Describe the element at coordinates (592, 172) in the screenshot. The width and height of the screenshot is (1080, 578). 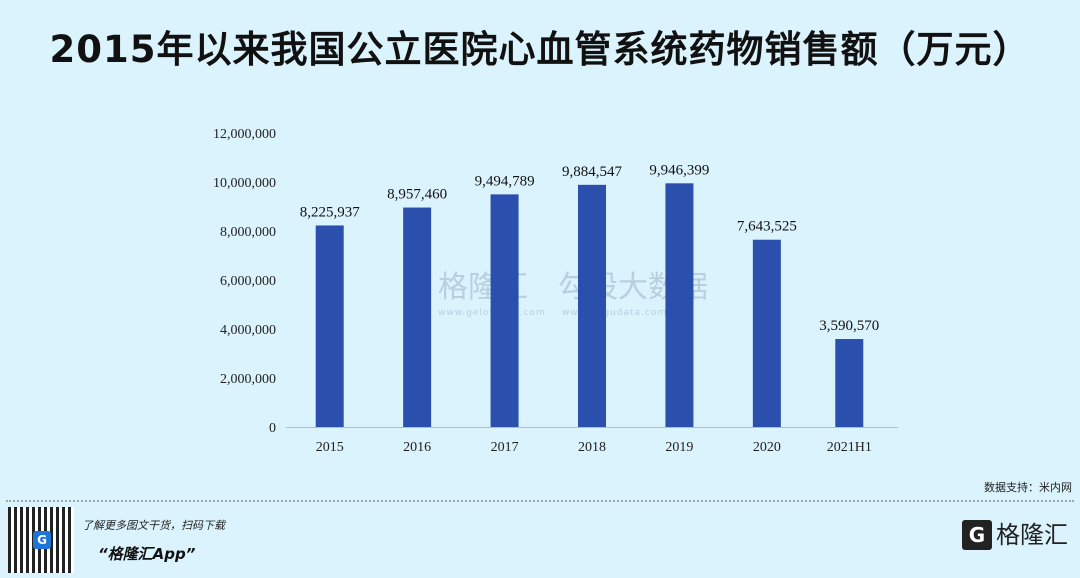
I see `data-label: 9,884,547` at that location.